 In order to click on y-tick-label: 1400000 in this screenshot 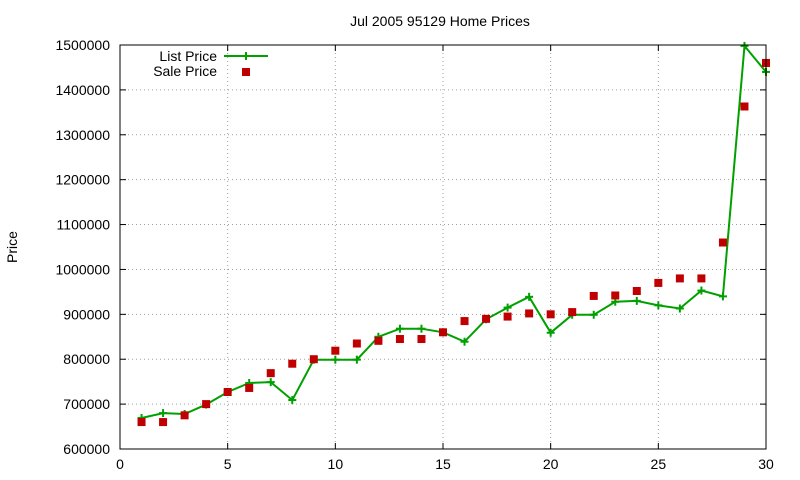, I will do `click(82, 90)`.